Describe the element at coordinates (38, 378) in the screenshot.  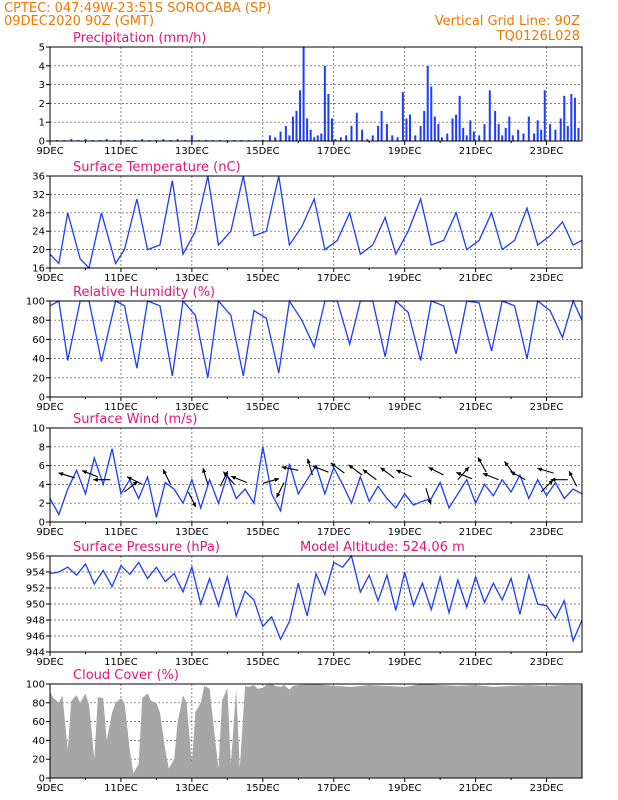
I see `humidity-ytick-label: 20` at that location.